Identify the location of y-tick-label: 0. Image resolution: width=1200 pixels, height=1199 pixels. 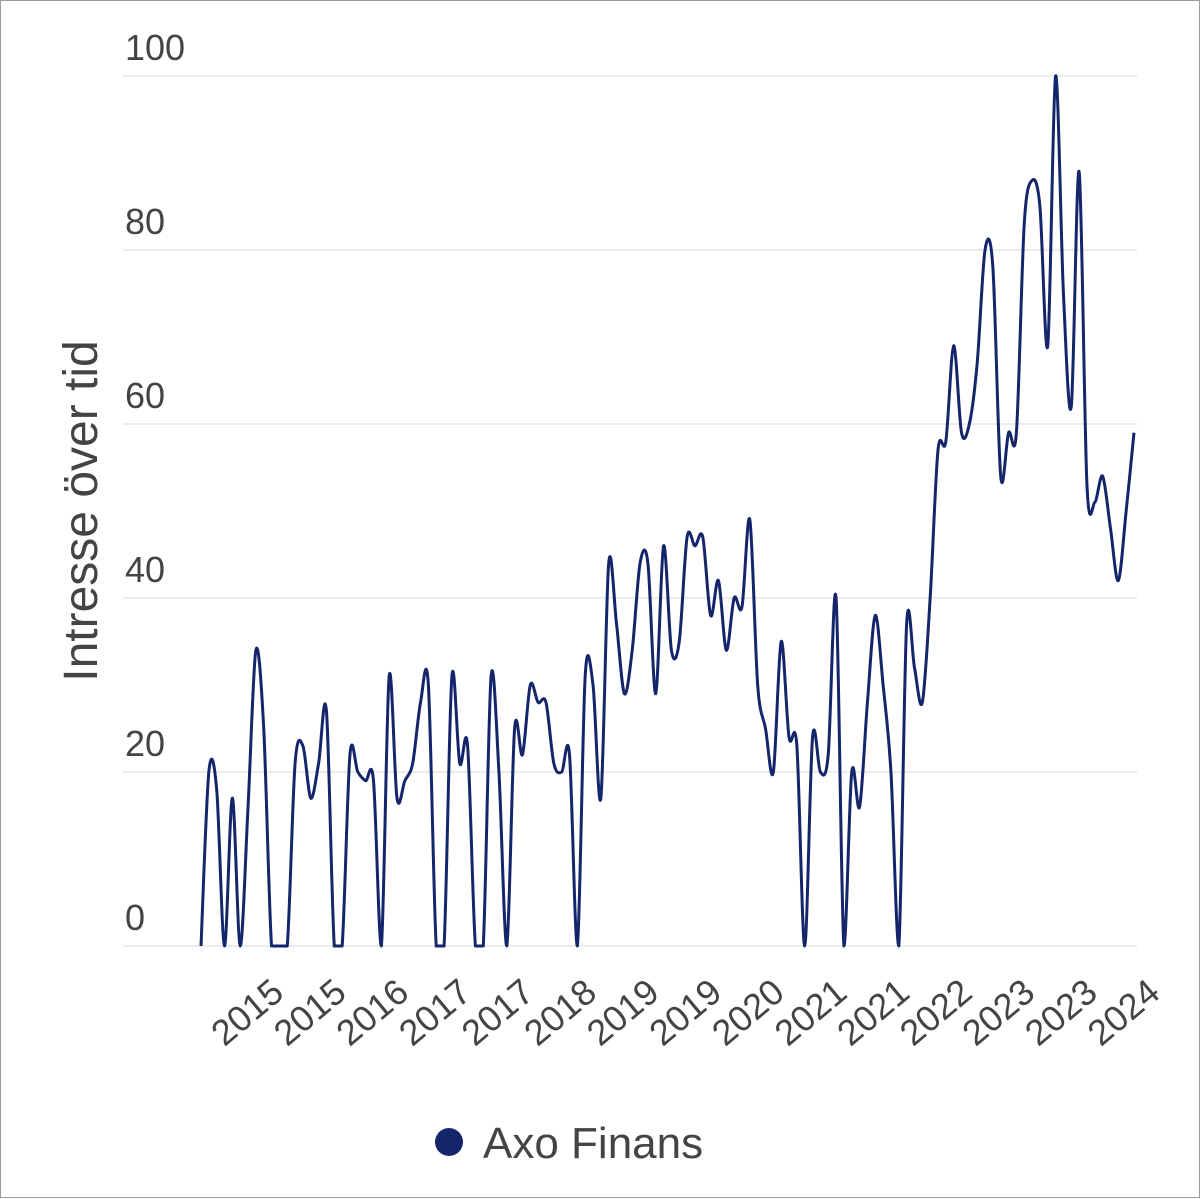
(135, 917).